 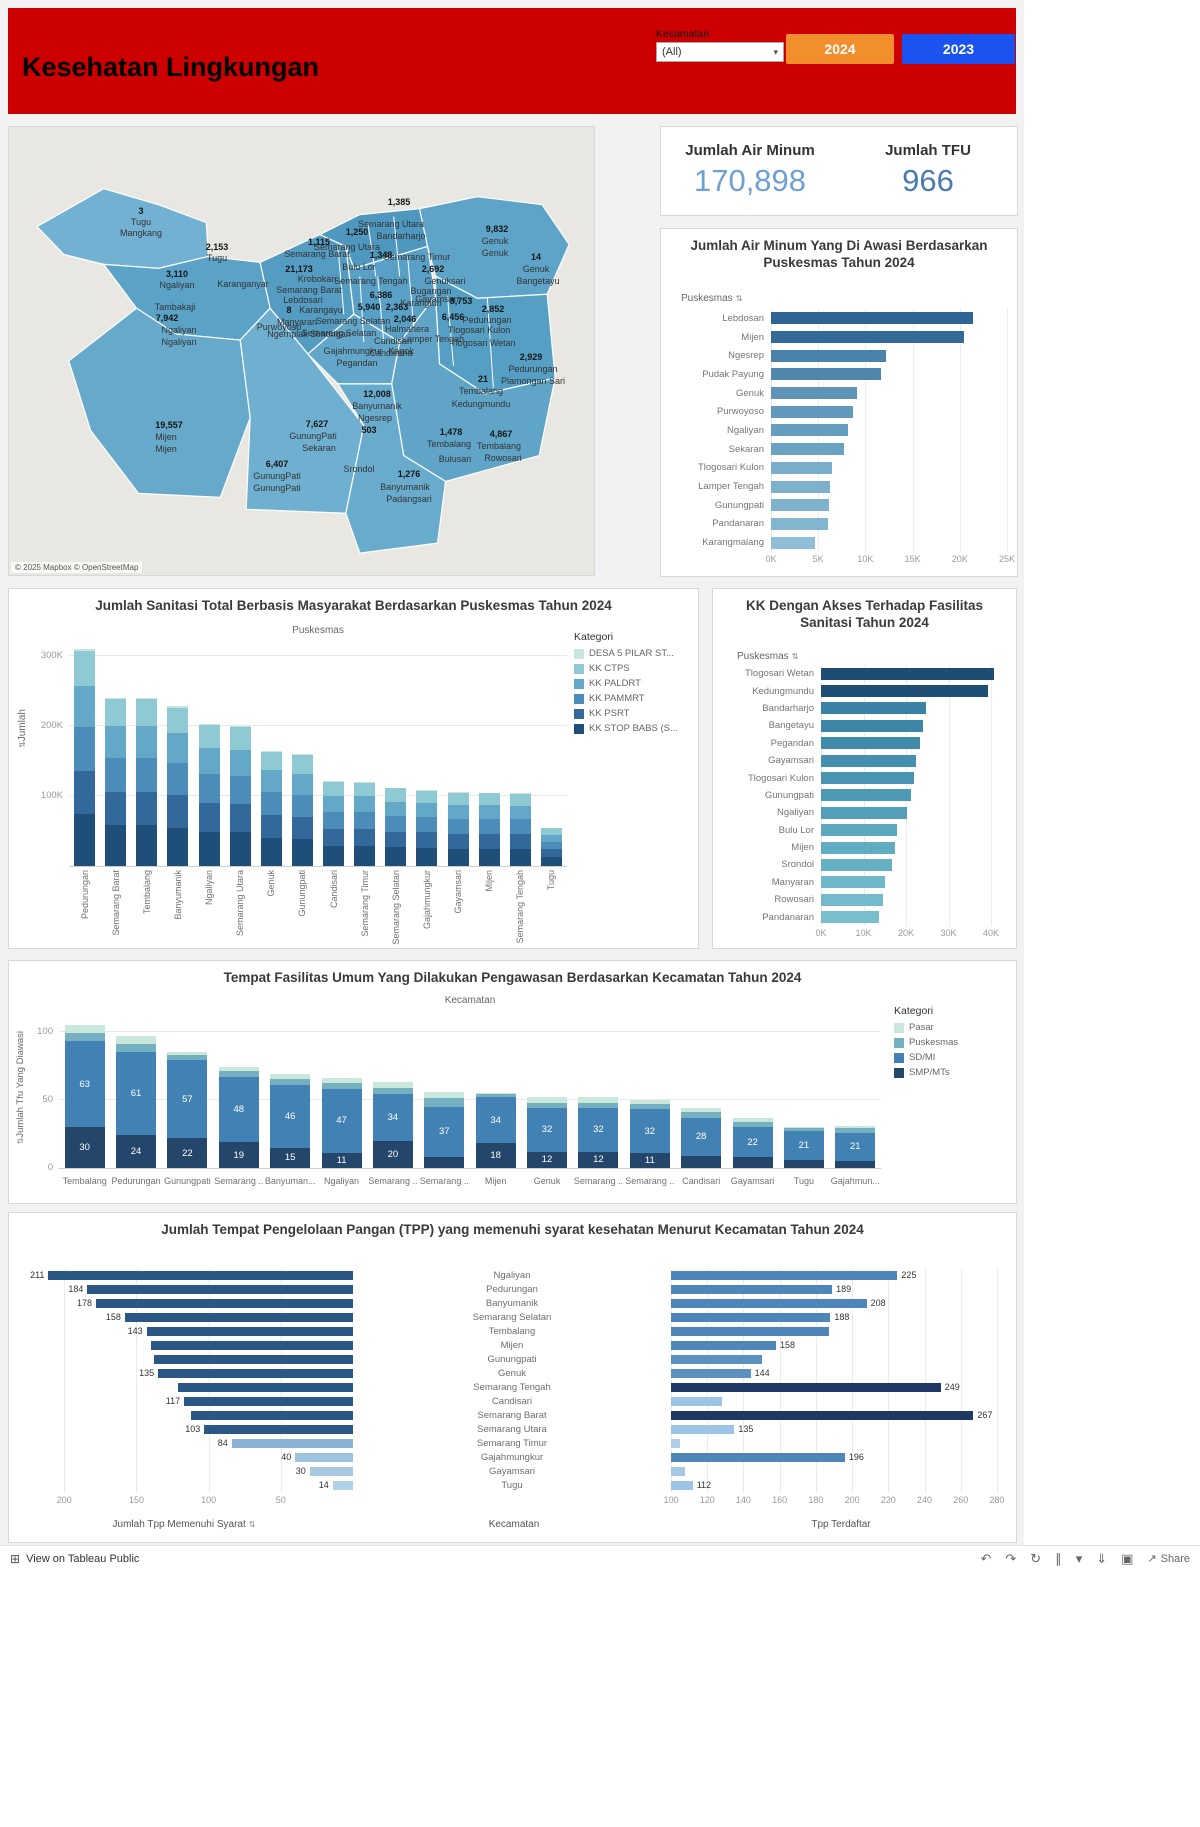 I want to click on redo-icon: ↷, so click(x=1011, y=1558).